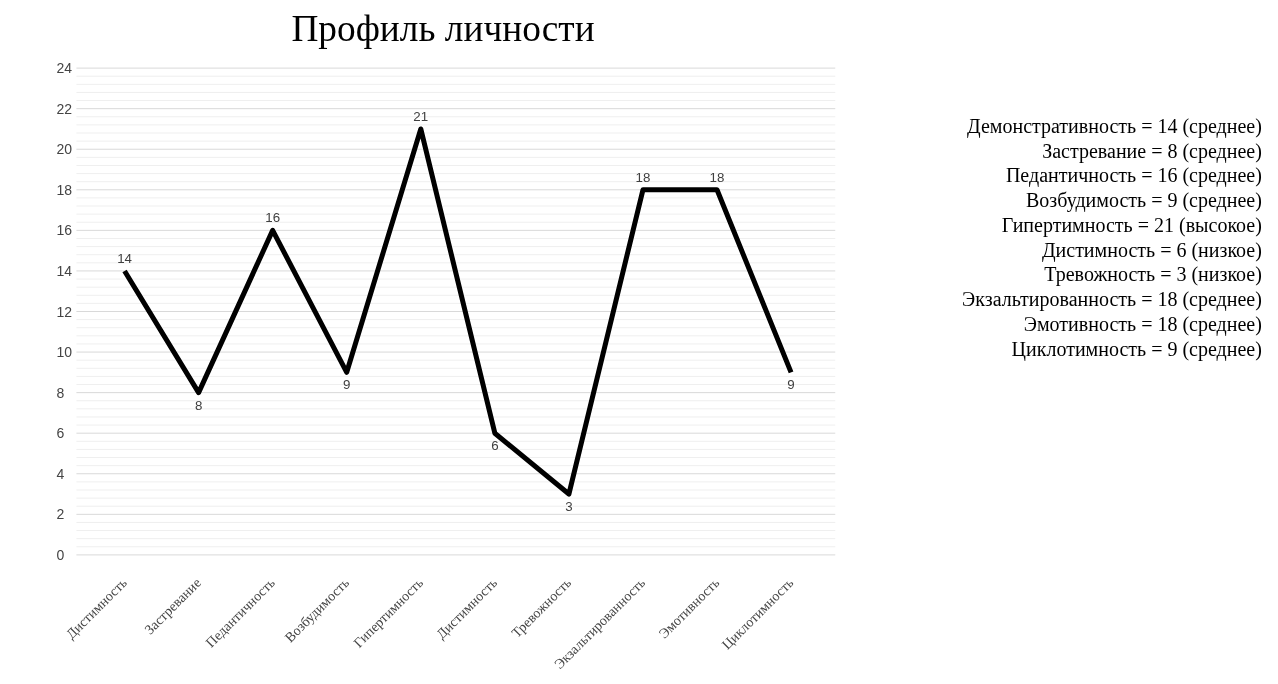  Describe the element at coordinates (1151, 250) in the screenshot. I see `text: Дистимность = 6 (низкое)` at that location.